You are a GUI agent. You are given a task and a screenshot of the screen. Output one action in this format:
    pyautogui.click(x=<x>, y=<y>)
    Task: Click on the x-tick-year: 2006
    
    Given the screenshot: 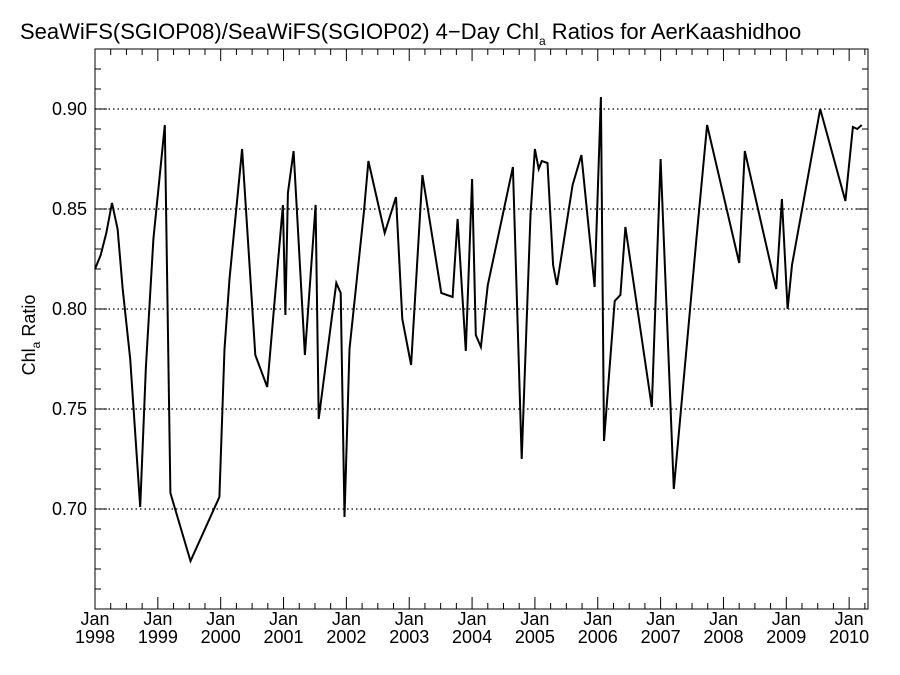 What is the action you would take?
    pyautogui.click(x=598, y=637)
    